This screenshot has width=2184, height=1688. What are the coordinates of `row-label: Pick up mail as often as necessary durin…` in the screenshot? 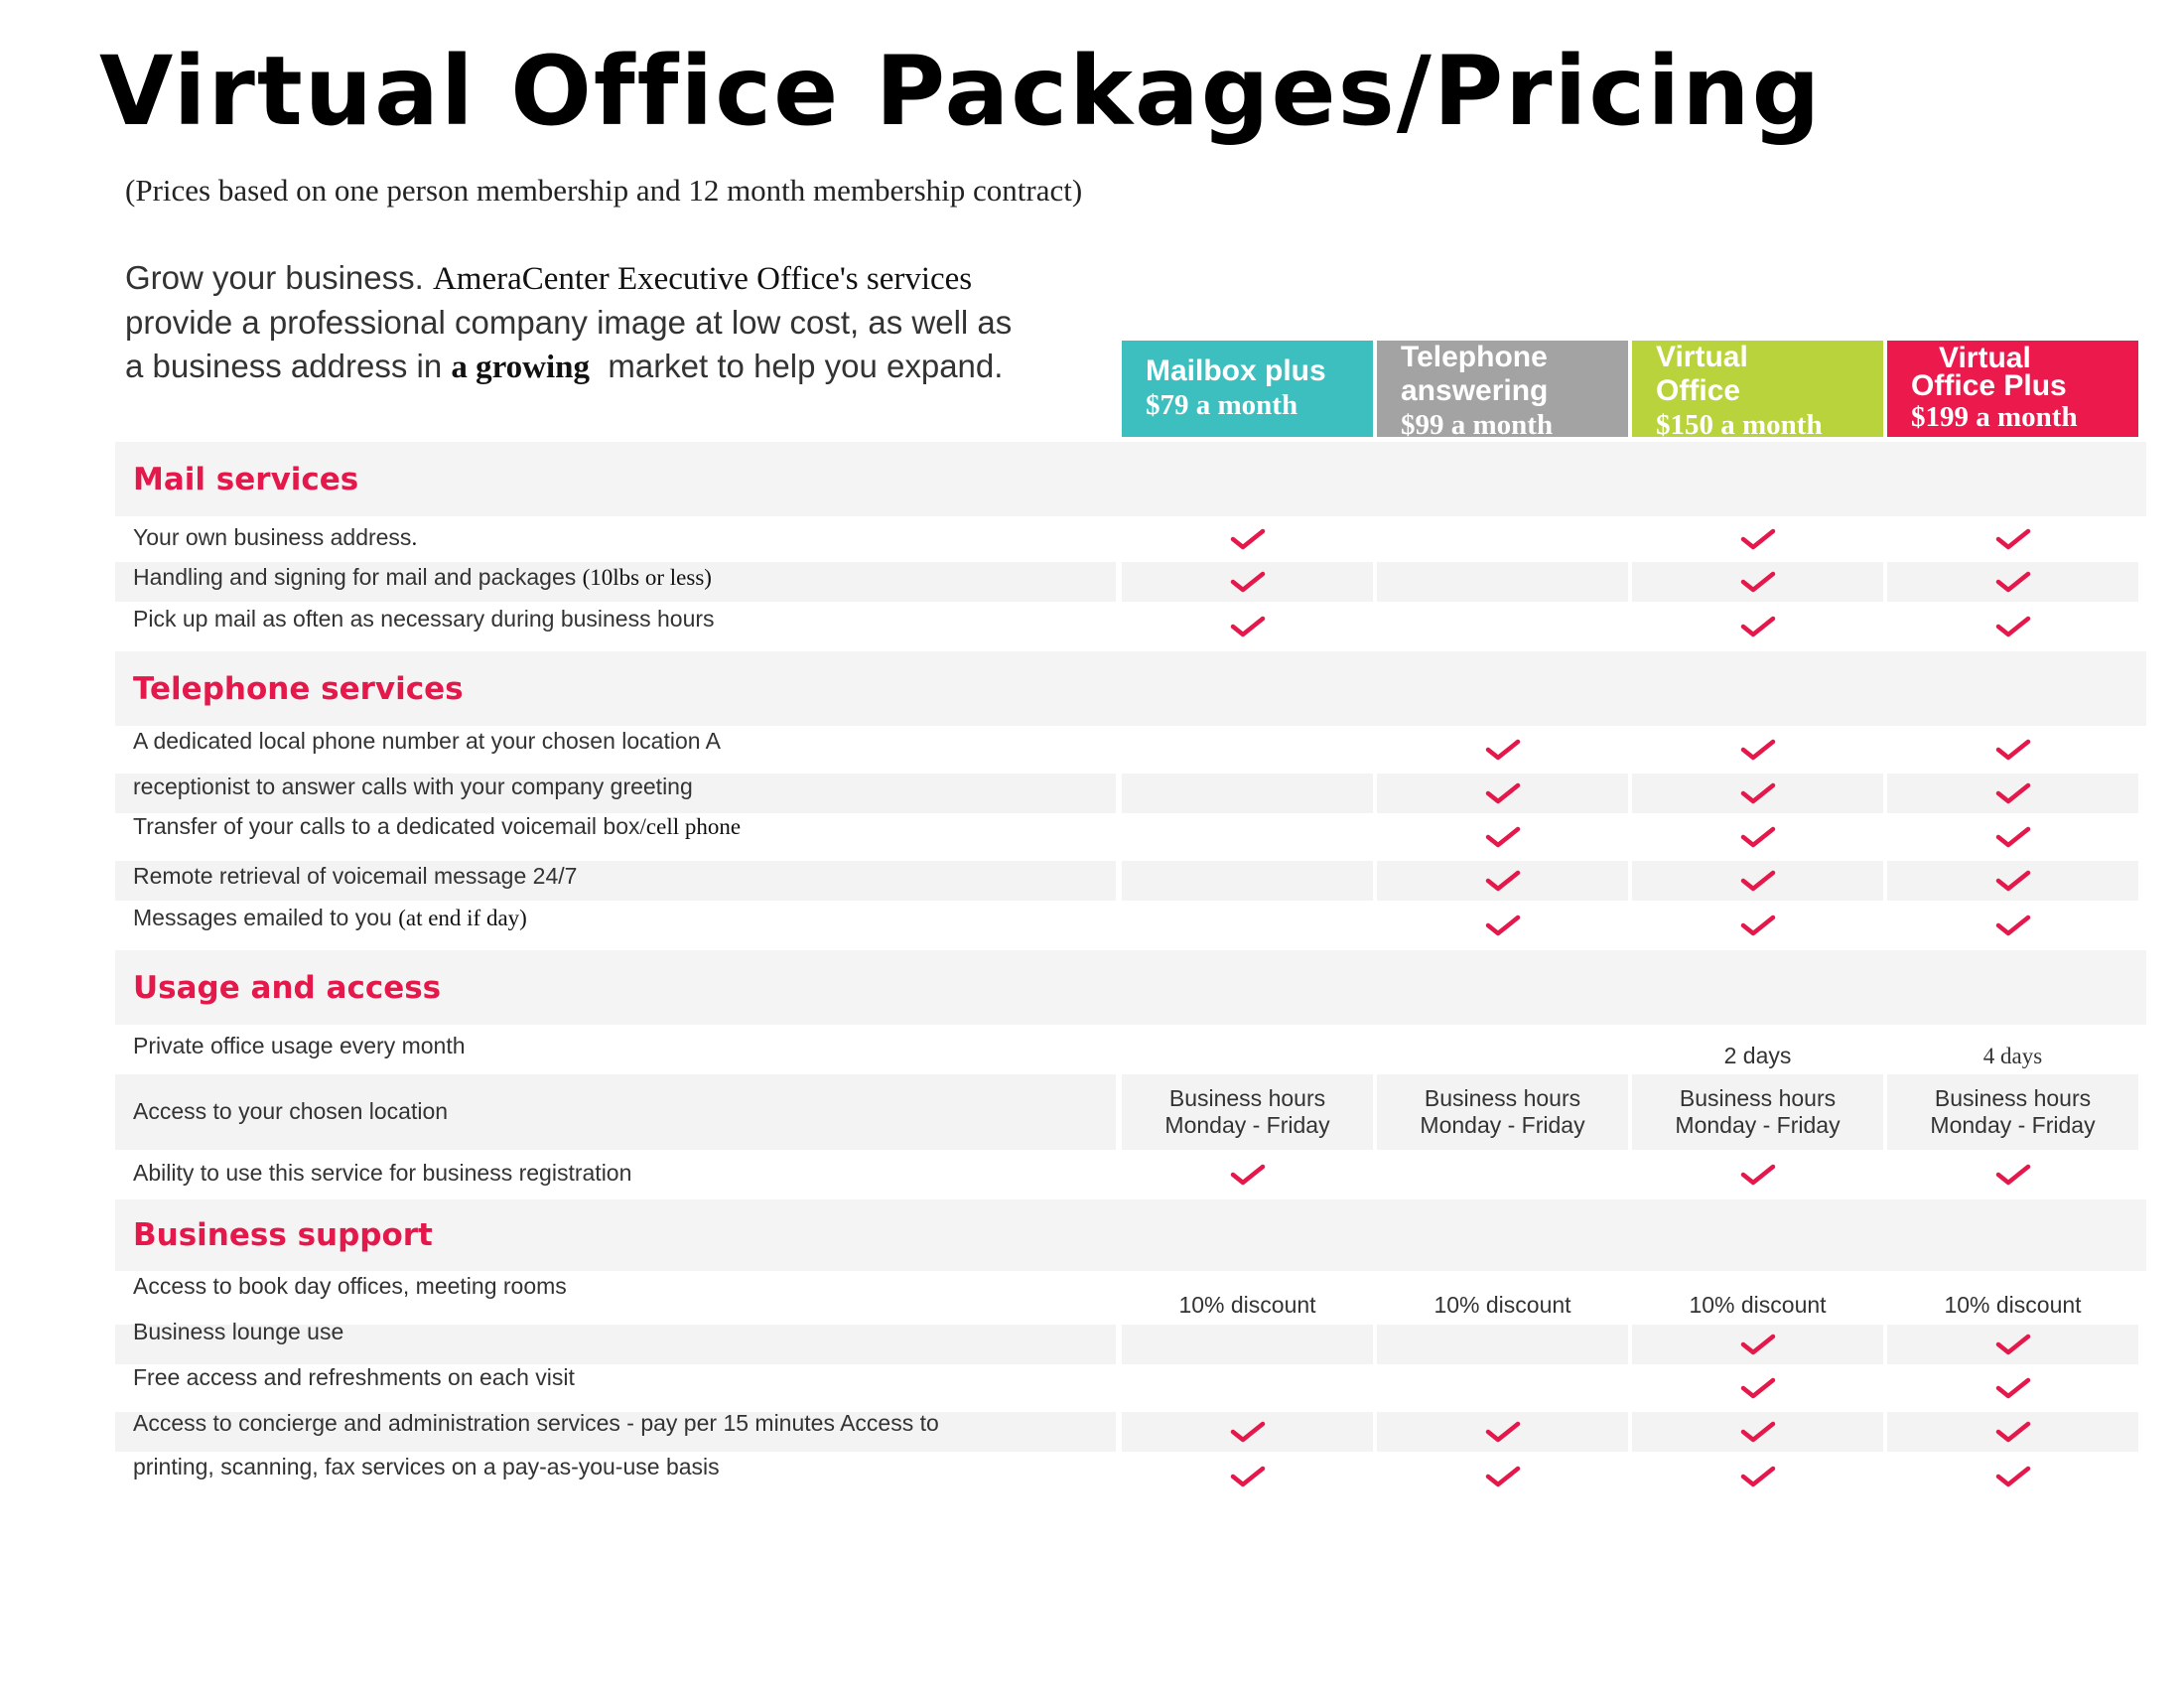 It's located at (424, 619).